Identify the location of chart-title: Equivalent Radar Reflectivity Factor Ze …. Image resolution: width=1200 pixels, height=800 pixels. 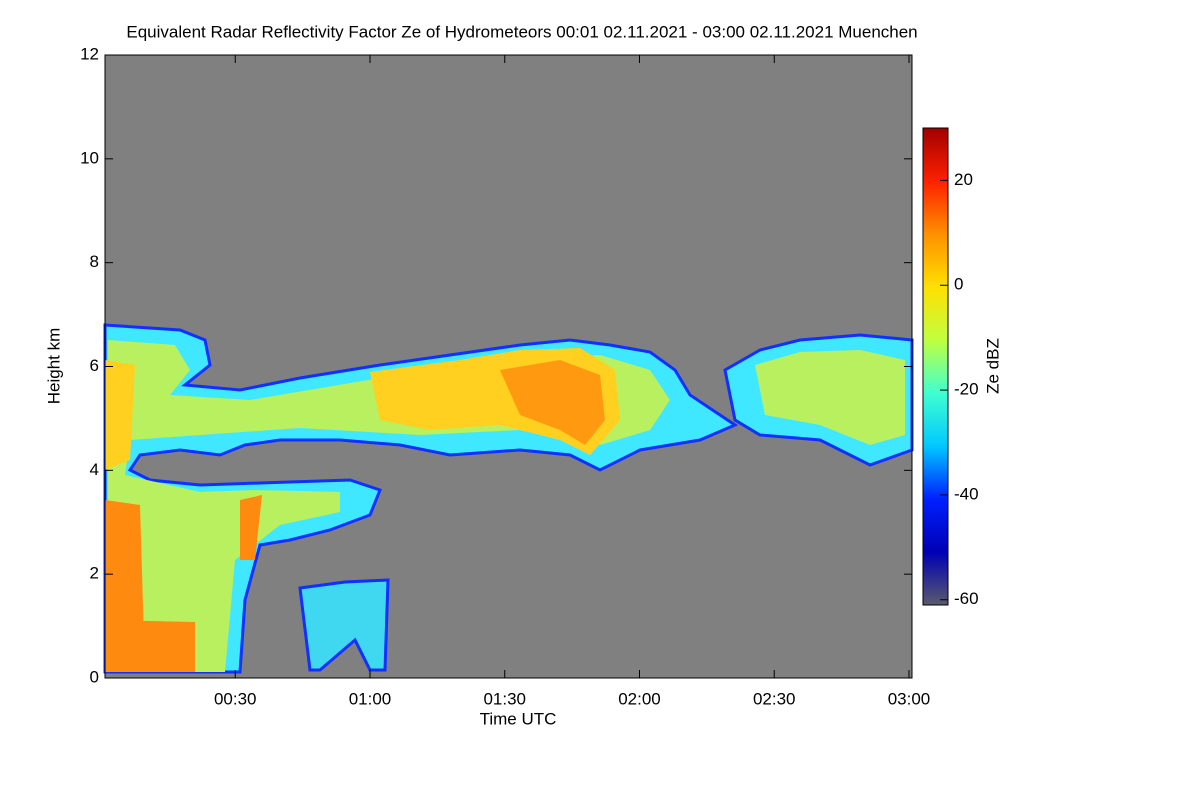
(521, 31).